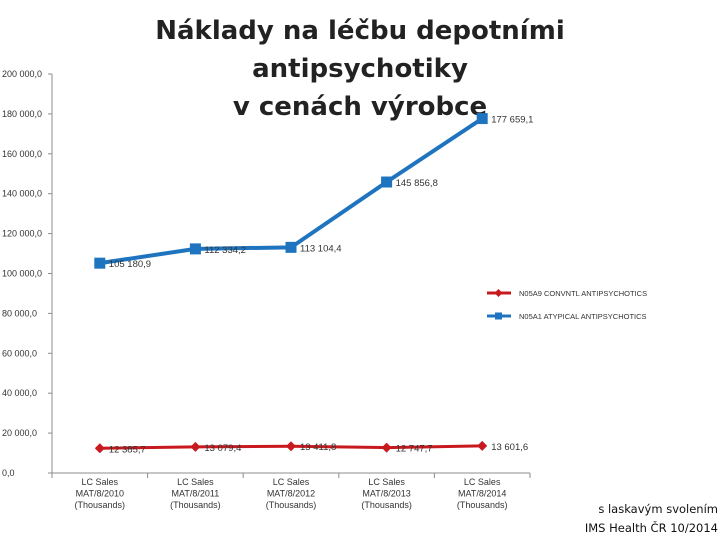  What do you see at coordinates (417, 183) in the screenshot?
I see `data-label: 145 856,8` at bounding box center [417, 183].